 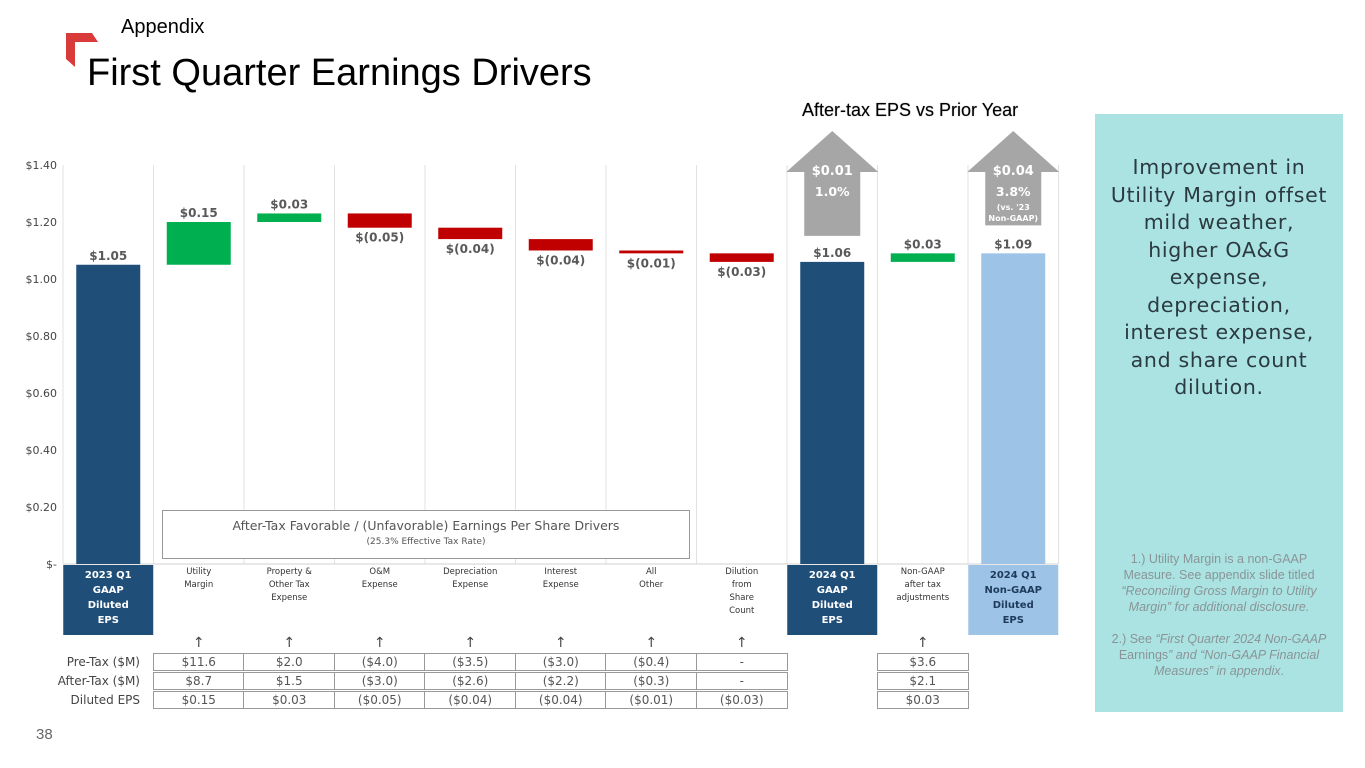 I want to click on category-highlights, so click(x=561, y=600).